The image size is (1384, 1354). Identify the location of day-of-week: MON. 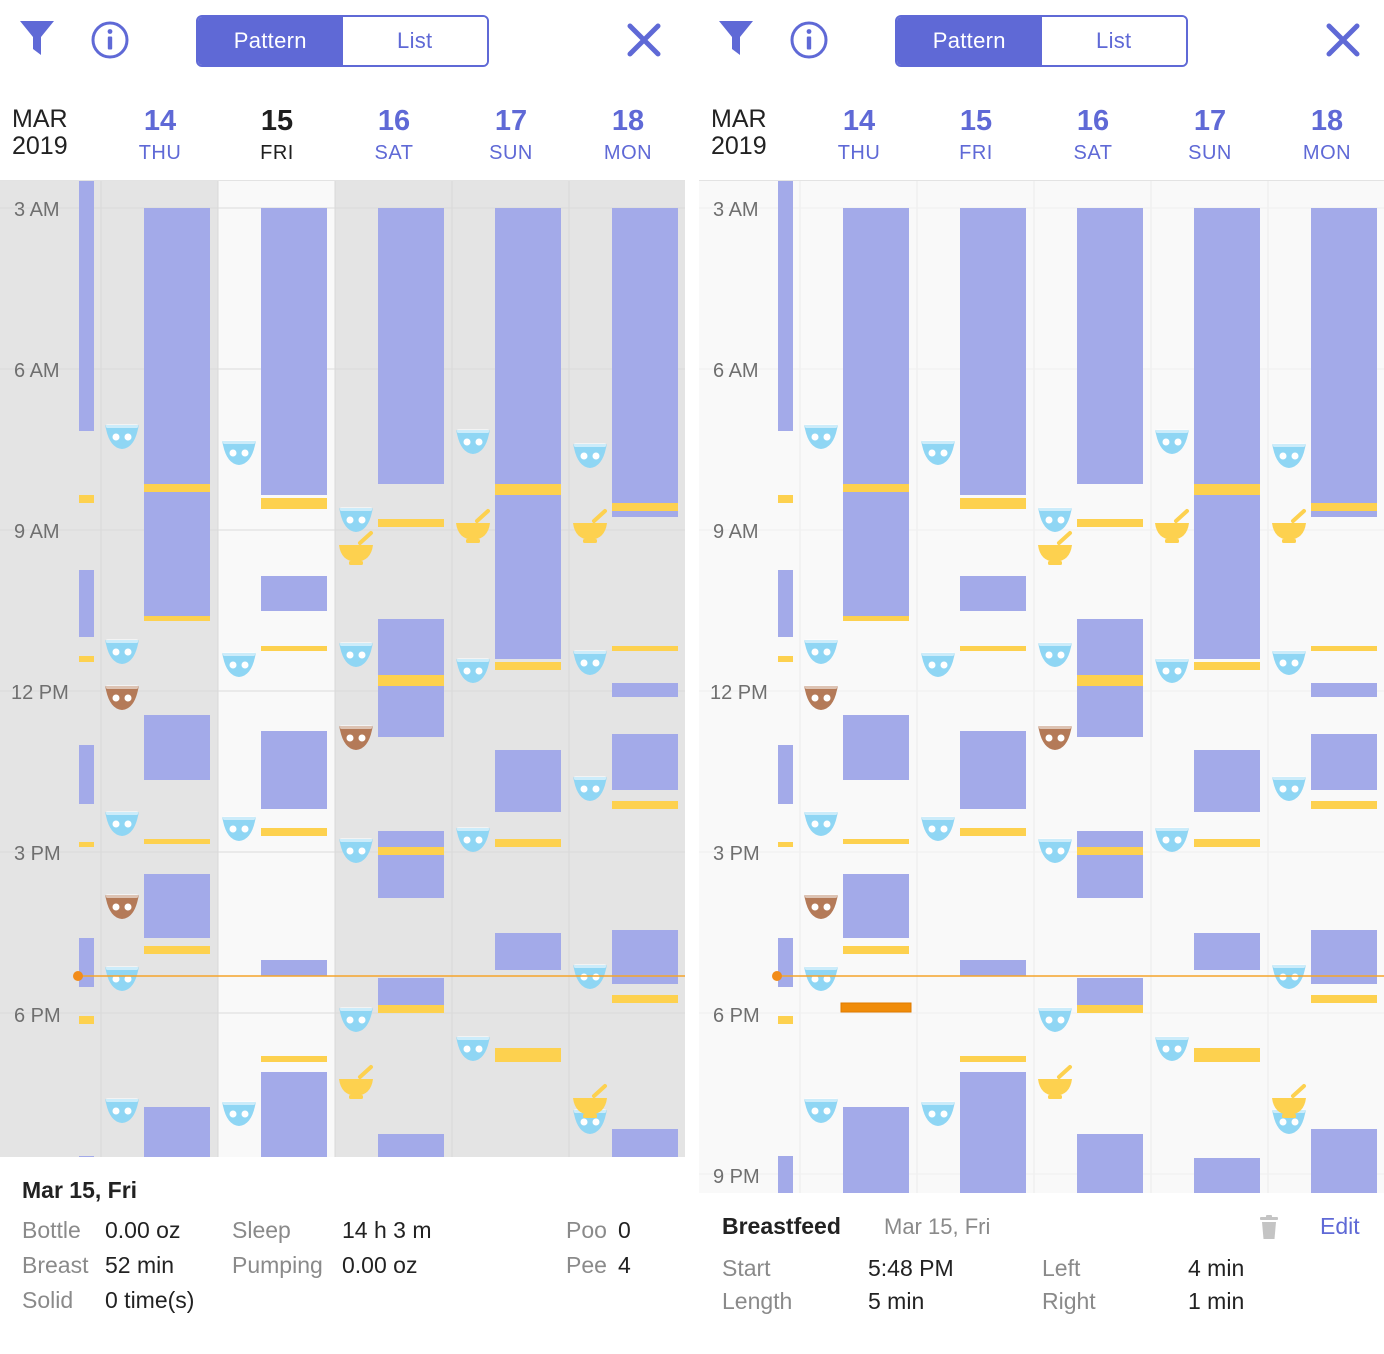
(1327, 153).